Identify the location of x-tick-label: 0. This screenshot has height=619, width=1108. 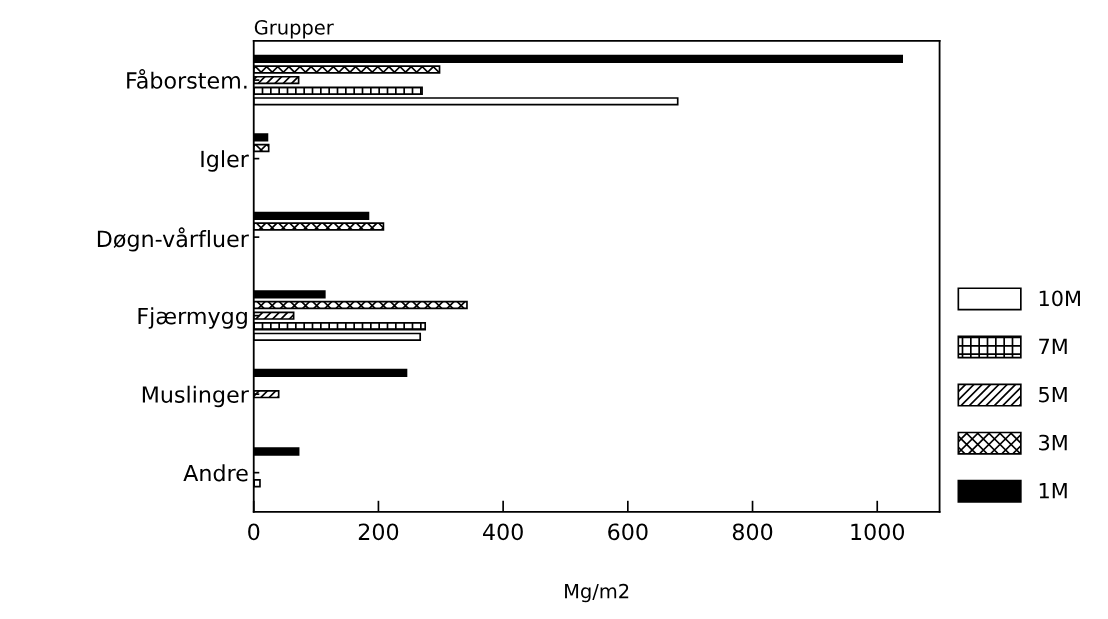
(254, 532).